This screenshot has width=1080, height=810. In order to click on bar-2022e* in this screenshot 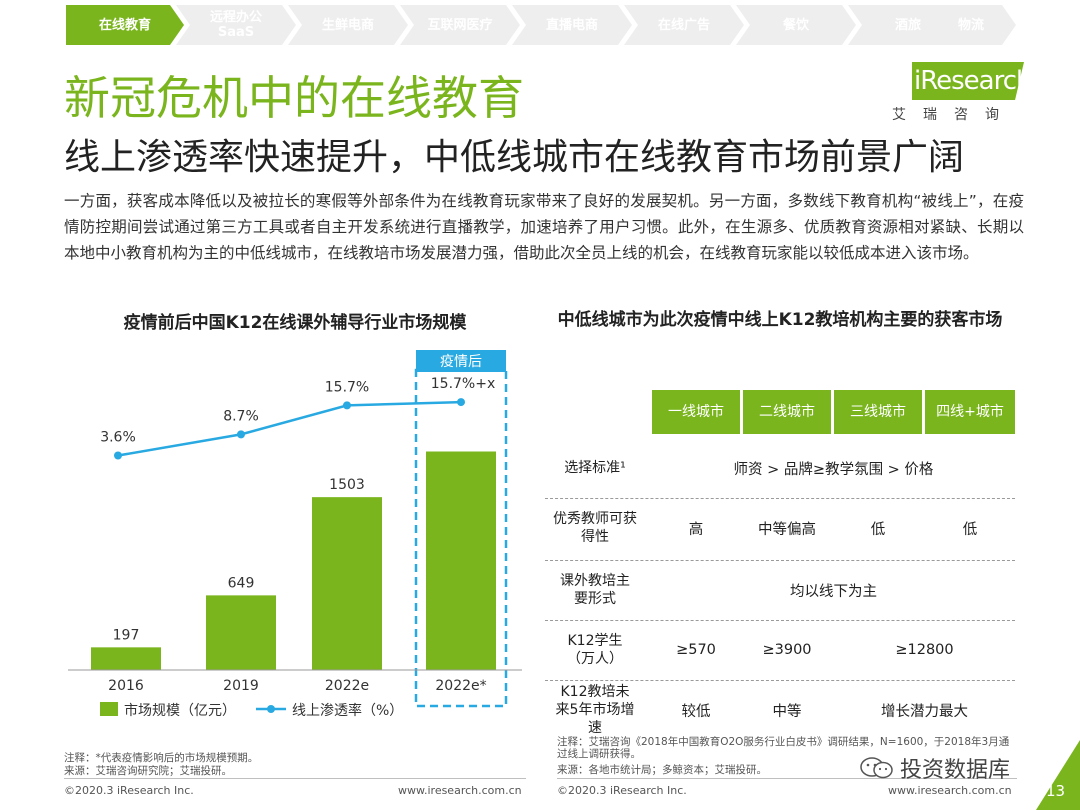, I will do `click(461, 560)`.